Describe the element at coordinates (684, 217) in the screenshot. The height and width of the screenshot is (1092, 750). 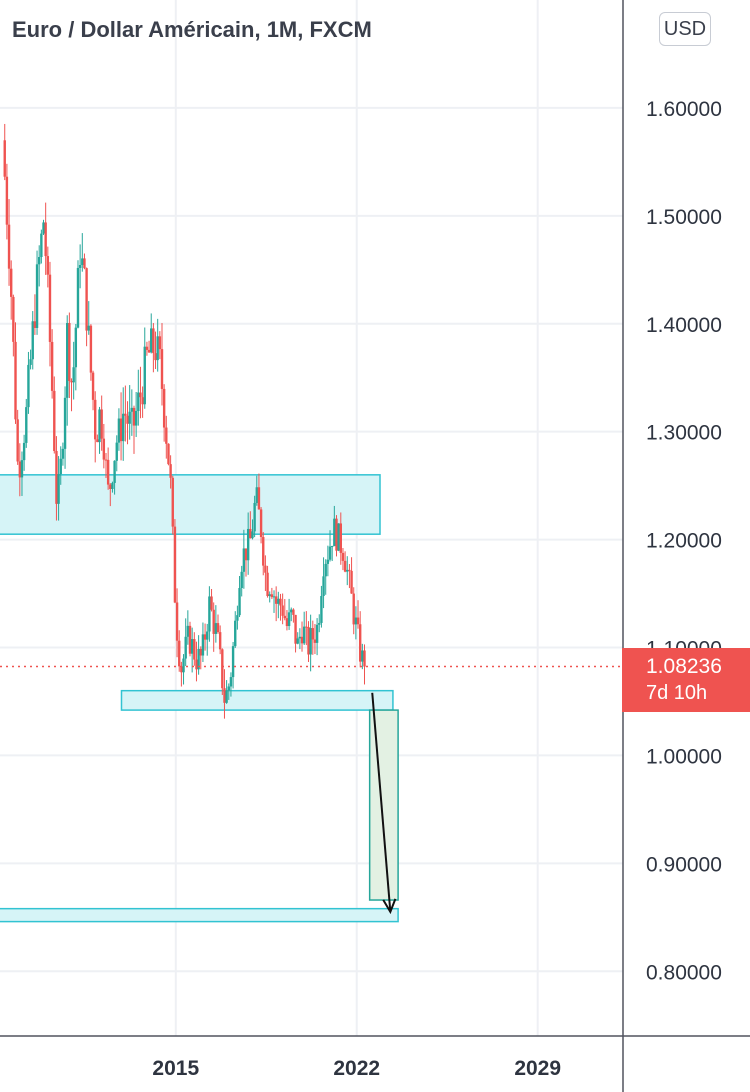
I see `y-tick-label: 1.50000` at that location.